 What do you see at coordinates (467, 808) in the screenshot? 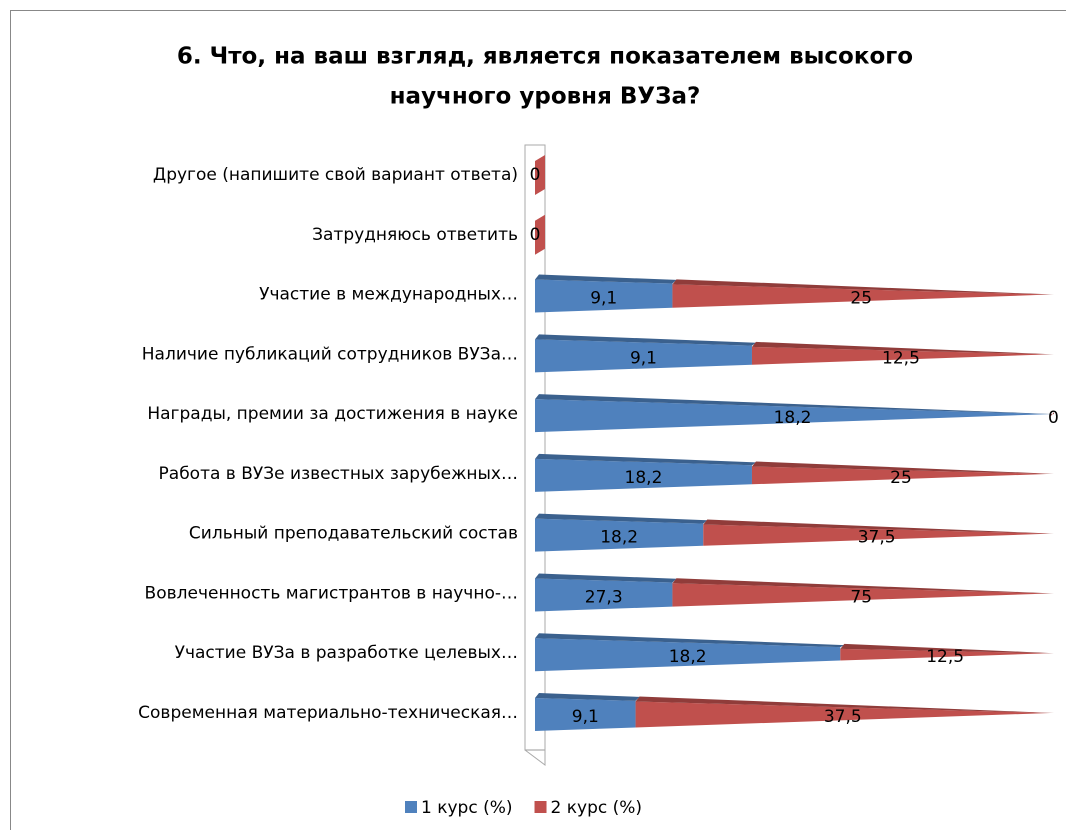
I see `legend-label: 1 курс (%)` at bounding box center [467, 808].